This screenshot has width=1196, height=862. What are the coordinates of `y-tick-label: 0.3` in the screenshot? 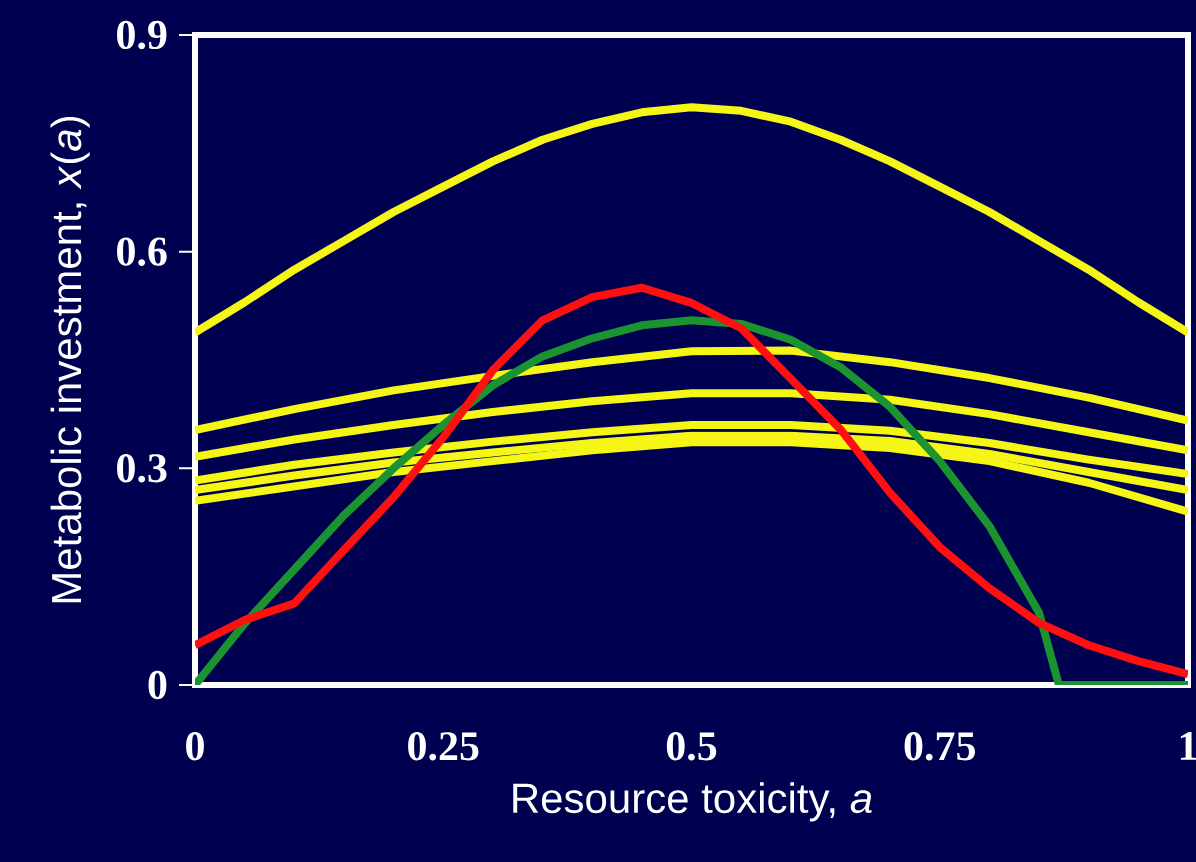 It's located at (142, 468).